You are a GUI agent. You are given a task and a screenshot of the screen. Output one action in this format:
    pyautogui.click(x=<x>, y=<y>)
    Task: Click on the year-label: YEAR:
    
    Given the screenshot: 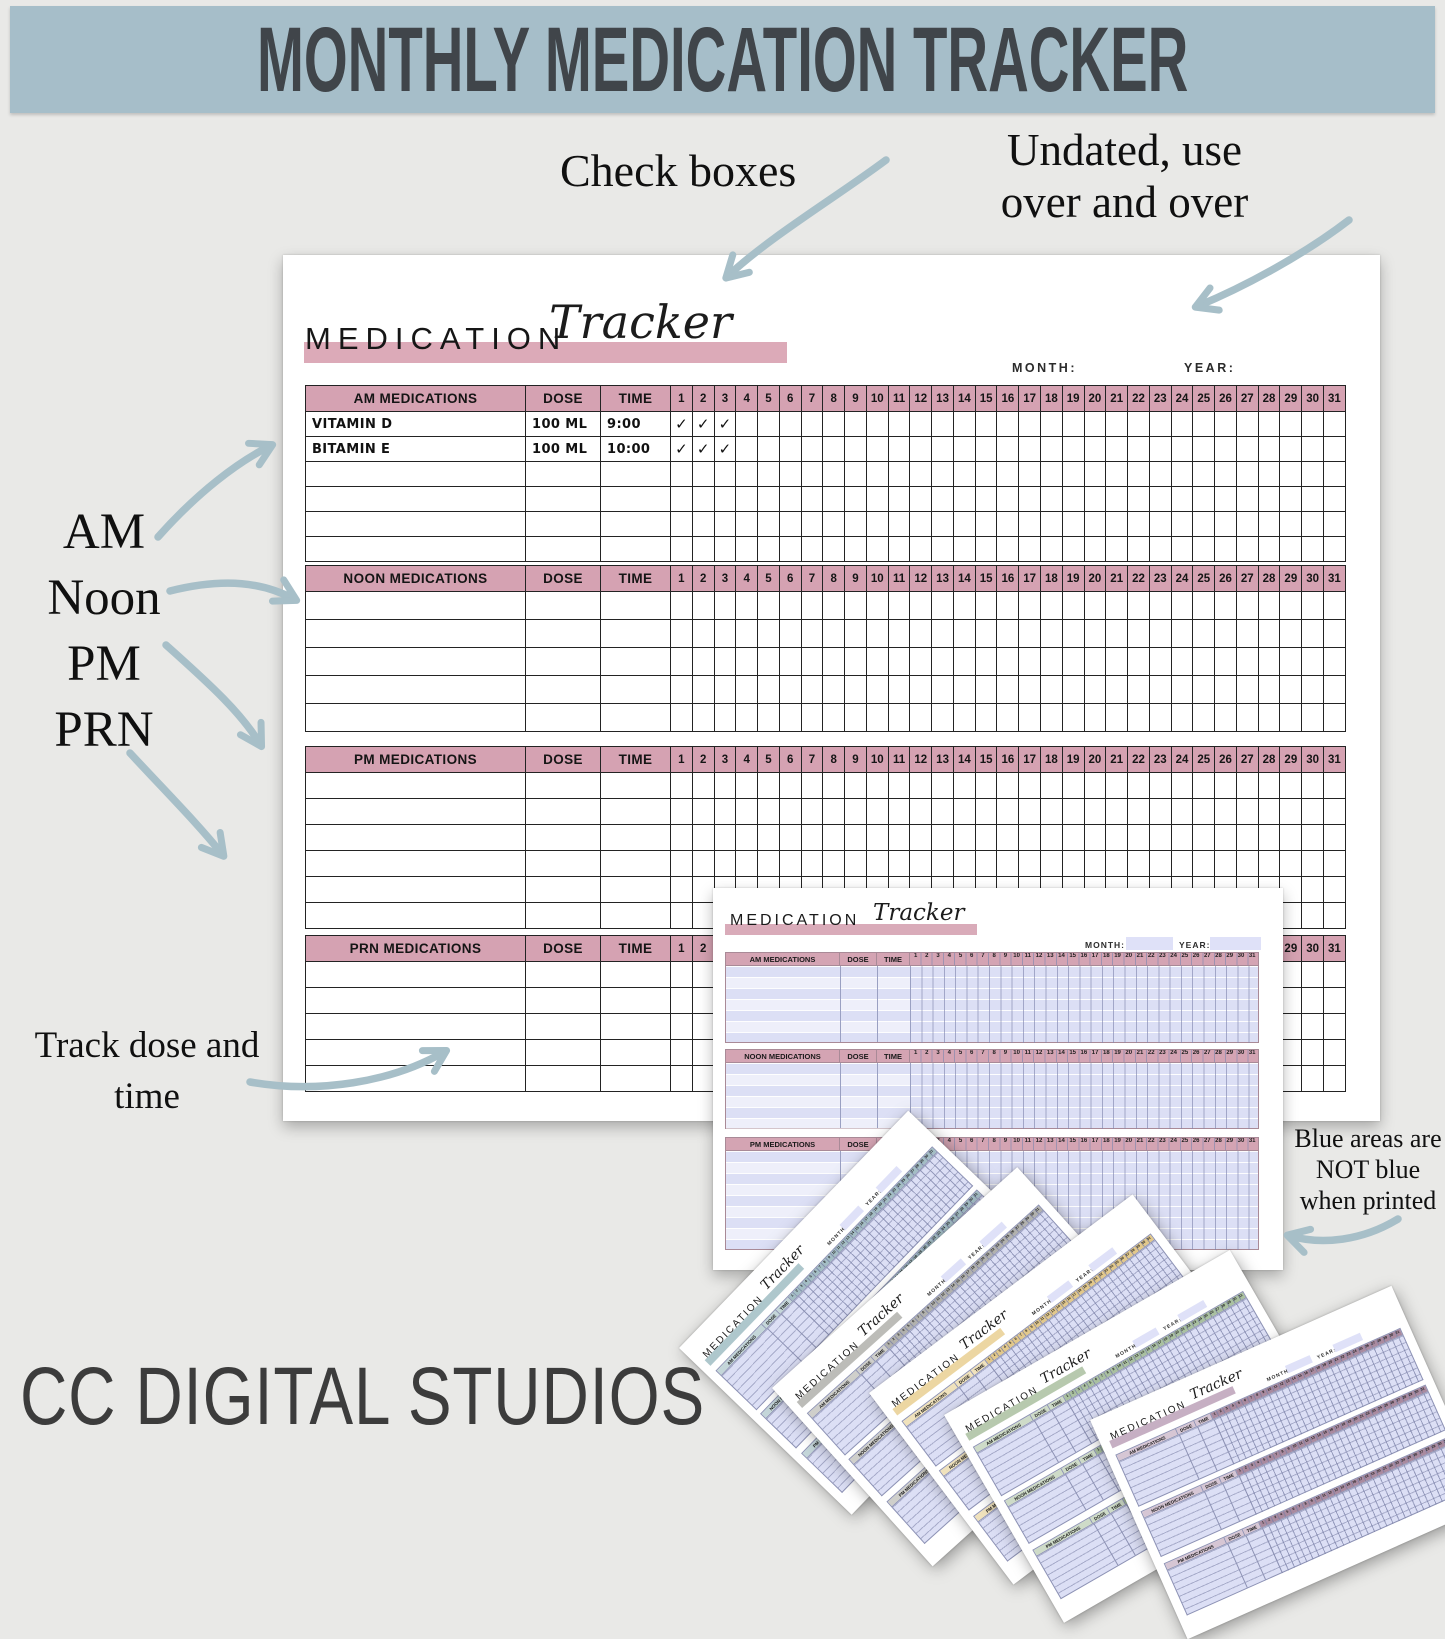 What is the action you would take?
    pyautogui.click(x=1210, y=368)
    